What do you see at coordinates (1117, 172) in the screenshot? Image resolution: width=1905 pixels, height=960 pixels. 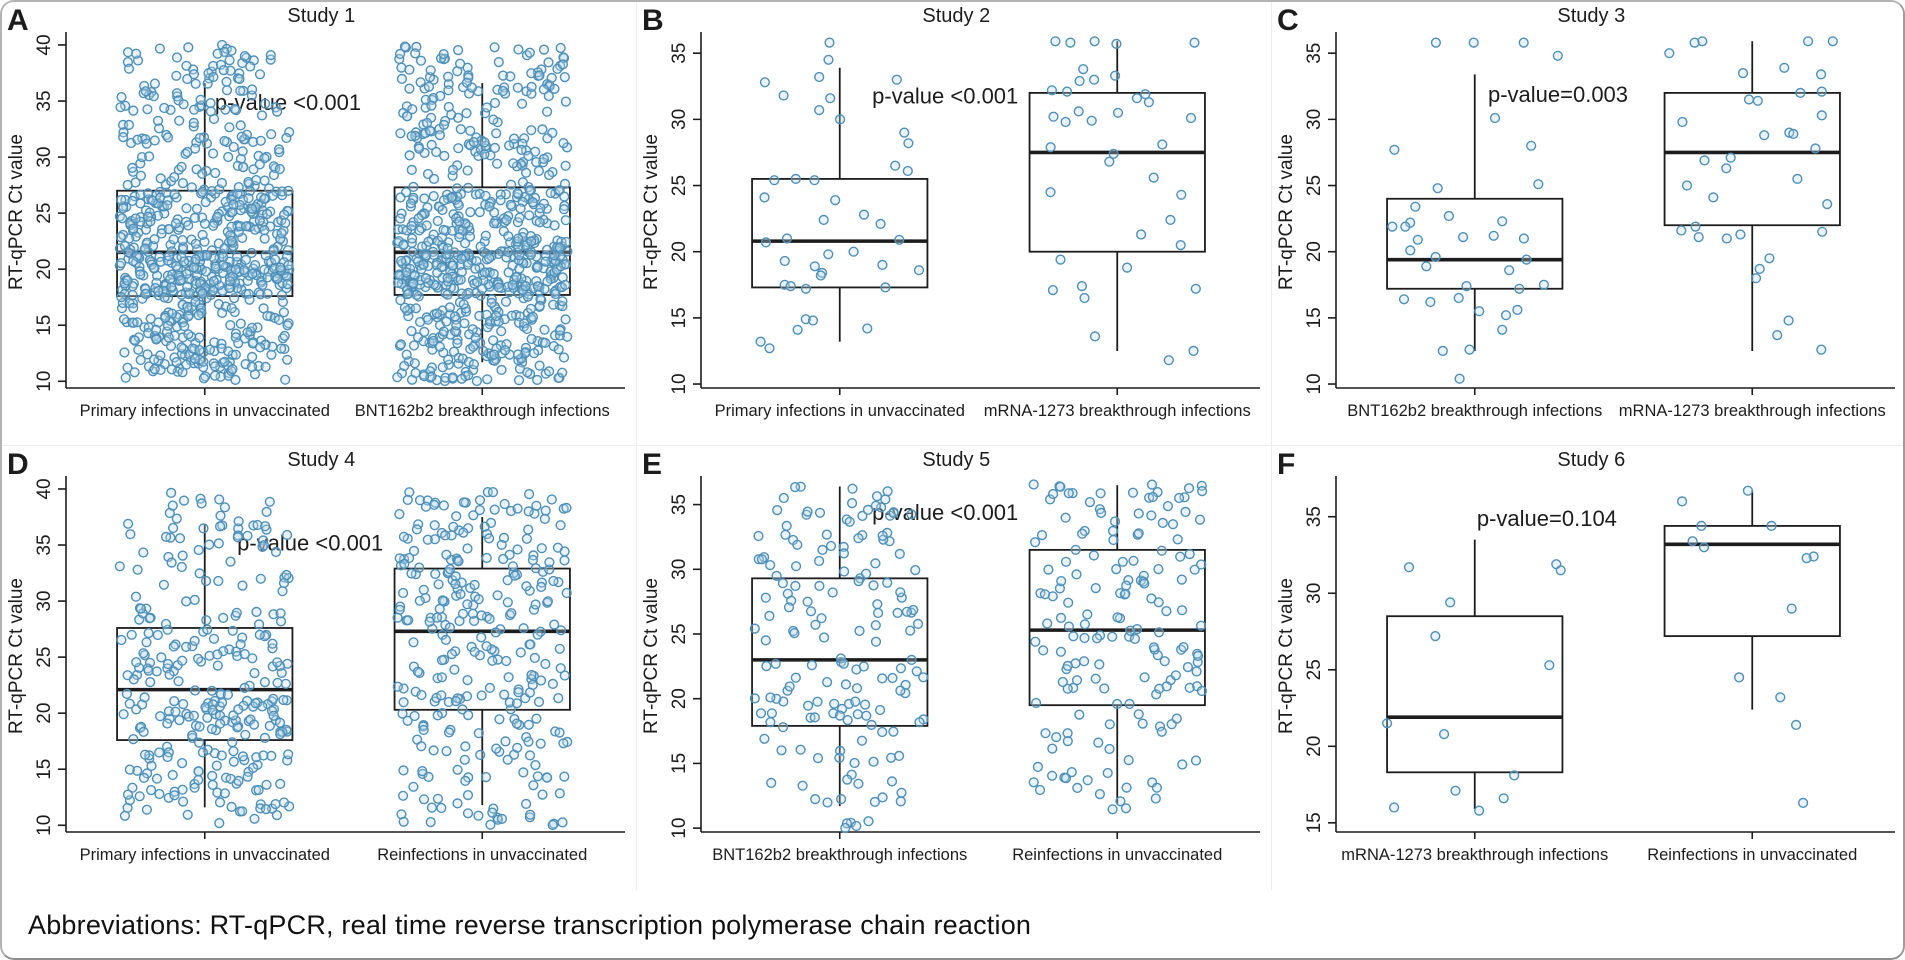 I see `iqr-box` at bounding box center [1117, 172].